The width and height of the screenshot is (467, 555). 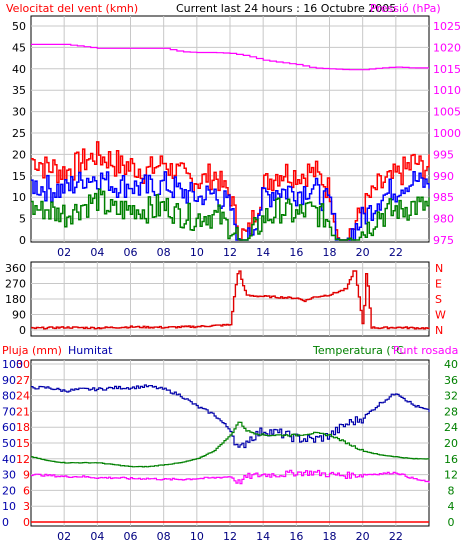 I want to click on rain-y-tick-label: 30, so click(x=23, y=364).